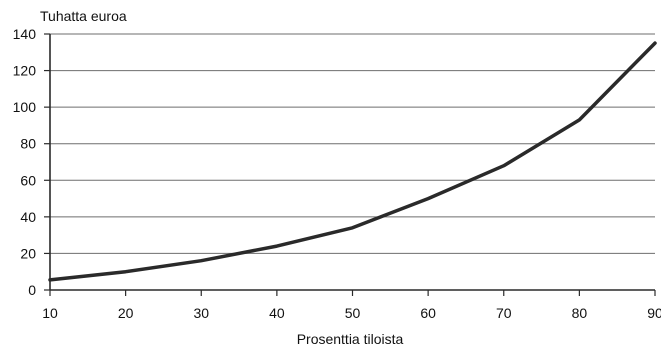 The image size is (661, 353). Describe the element at coordinates (126, 313) in the screenshot. I see `x-tick-label: 20` at that location.